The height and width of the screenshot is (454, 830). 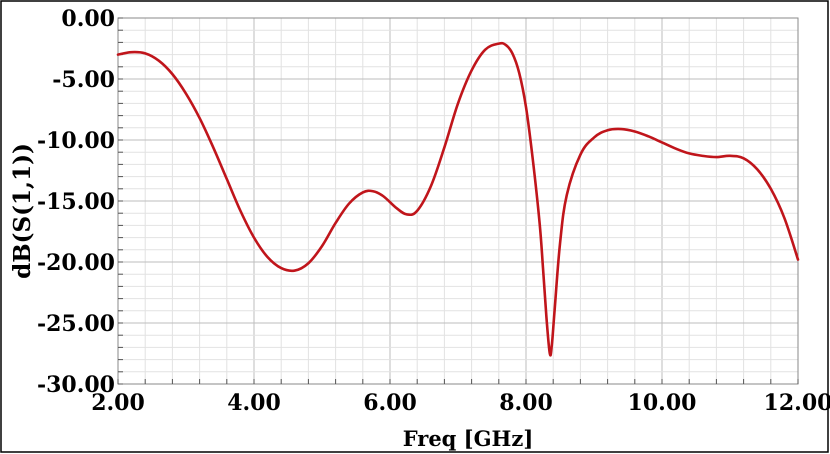 I want to click on x-tick-label: 2.00, so click(x=118, y=403).